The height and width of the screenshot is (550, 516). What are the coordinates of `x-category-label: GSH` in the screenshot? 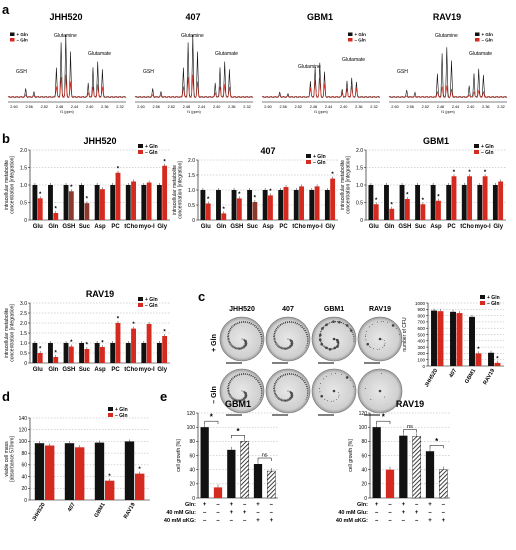 It's located at (404, 227).